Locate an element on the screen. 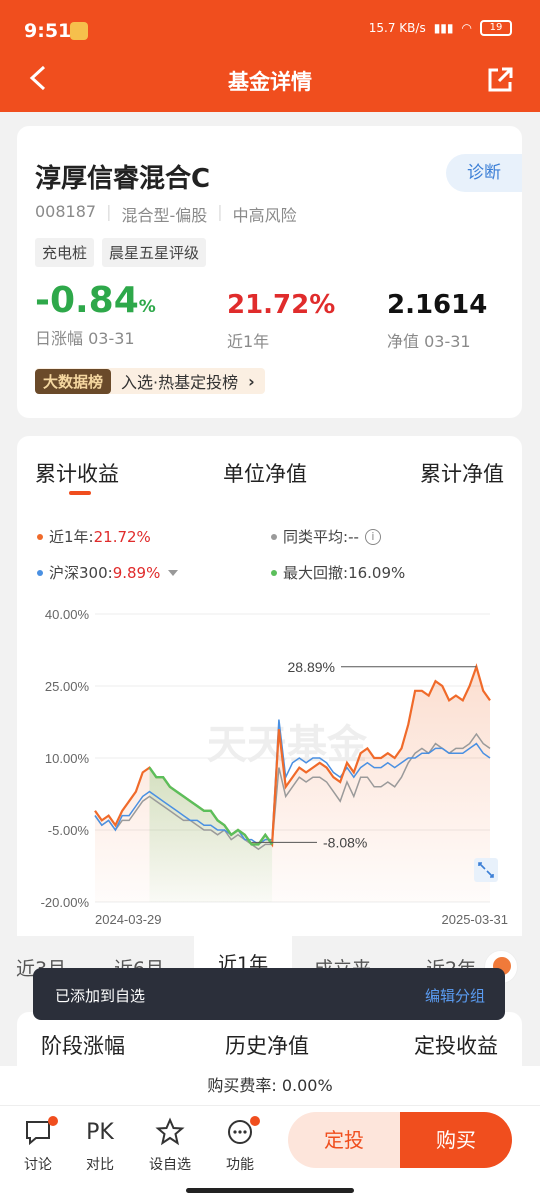  section-tabs: 阶段涨幅 历史净值 定投收益 is located at coordinates (269, 1042).